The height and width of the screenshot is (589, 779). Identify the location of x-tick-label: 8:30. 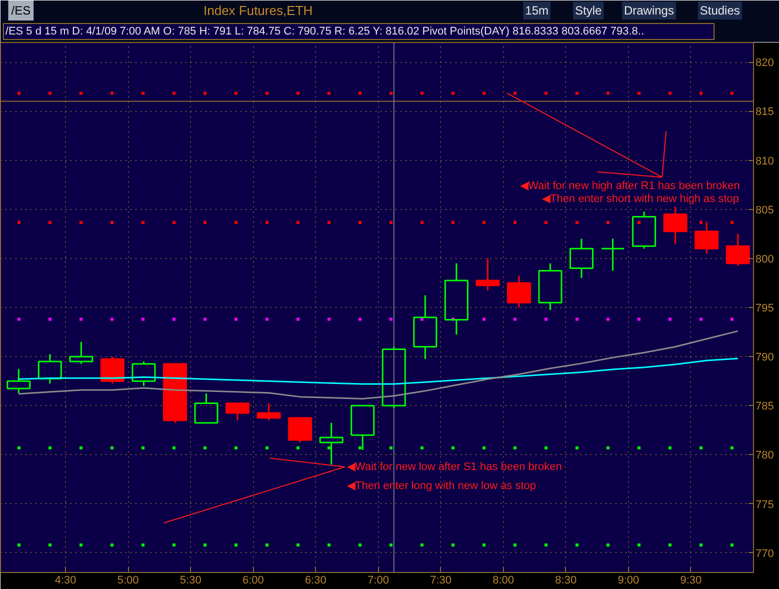
(566, 580).